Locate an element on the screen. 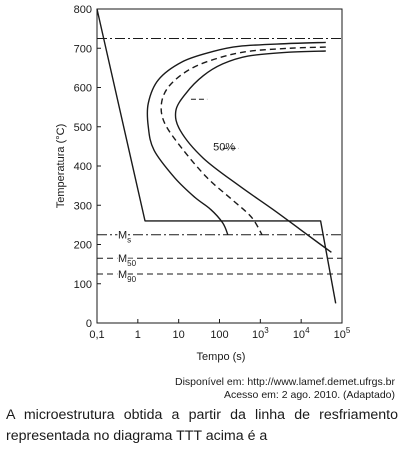 This screenshot has width=401, height=450. reference-label: Ms is located at coordinates (124, 237).